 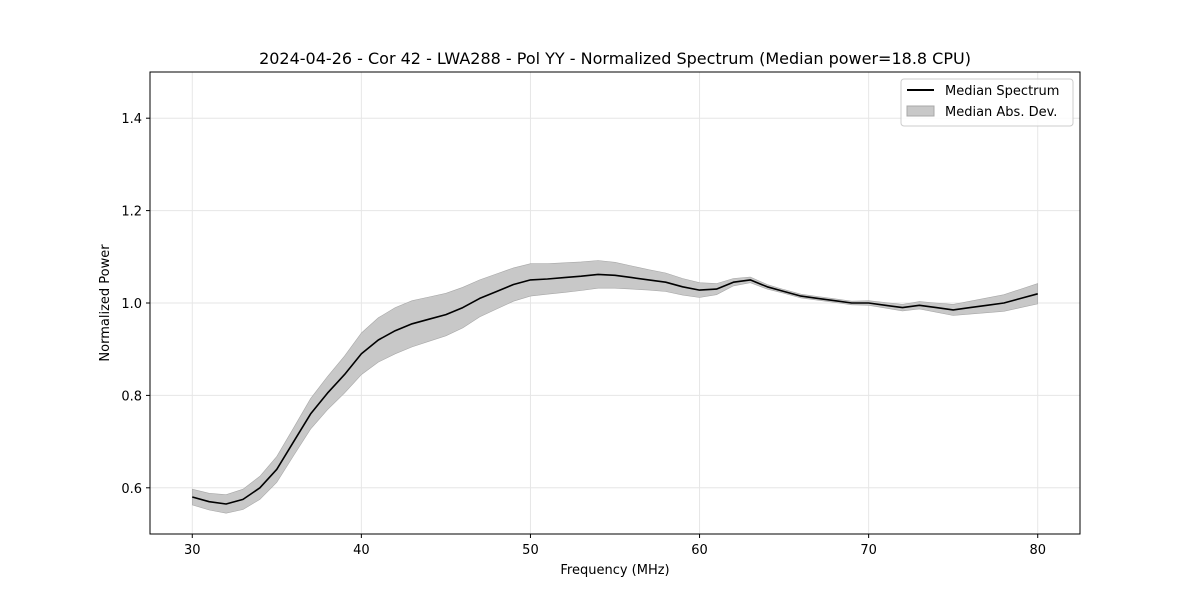 What do you see at coordinates (868, 550) in the screenshot?
I see `x-tick-label: 70` at bounding box center [868, 550].